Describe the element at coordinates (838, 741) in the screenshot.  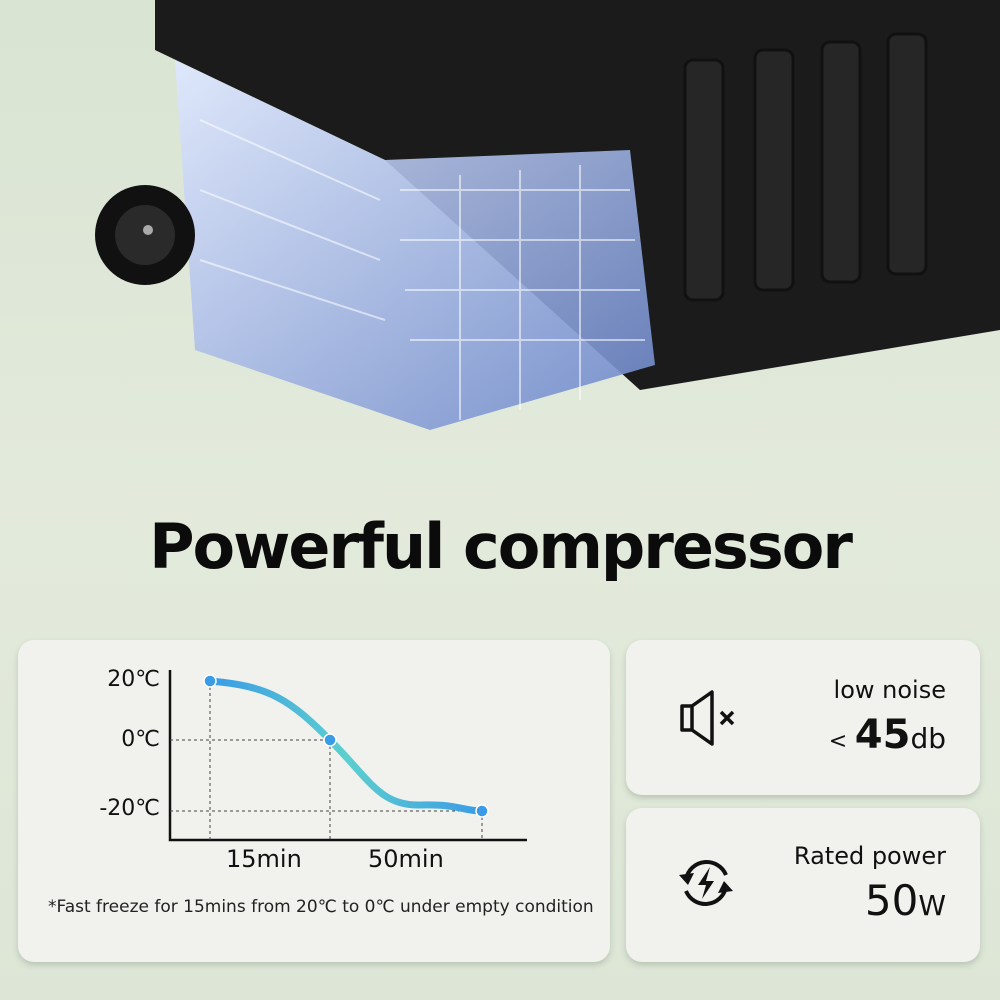
I see `noise-prefix: <` at that location.